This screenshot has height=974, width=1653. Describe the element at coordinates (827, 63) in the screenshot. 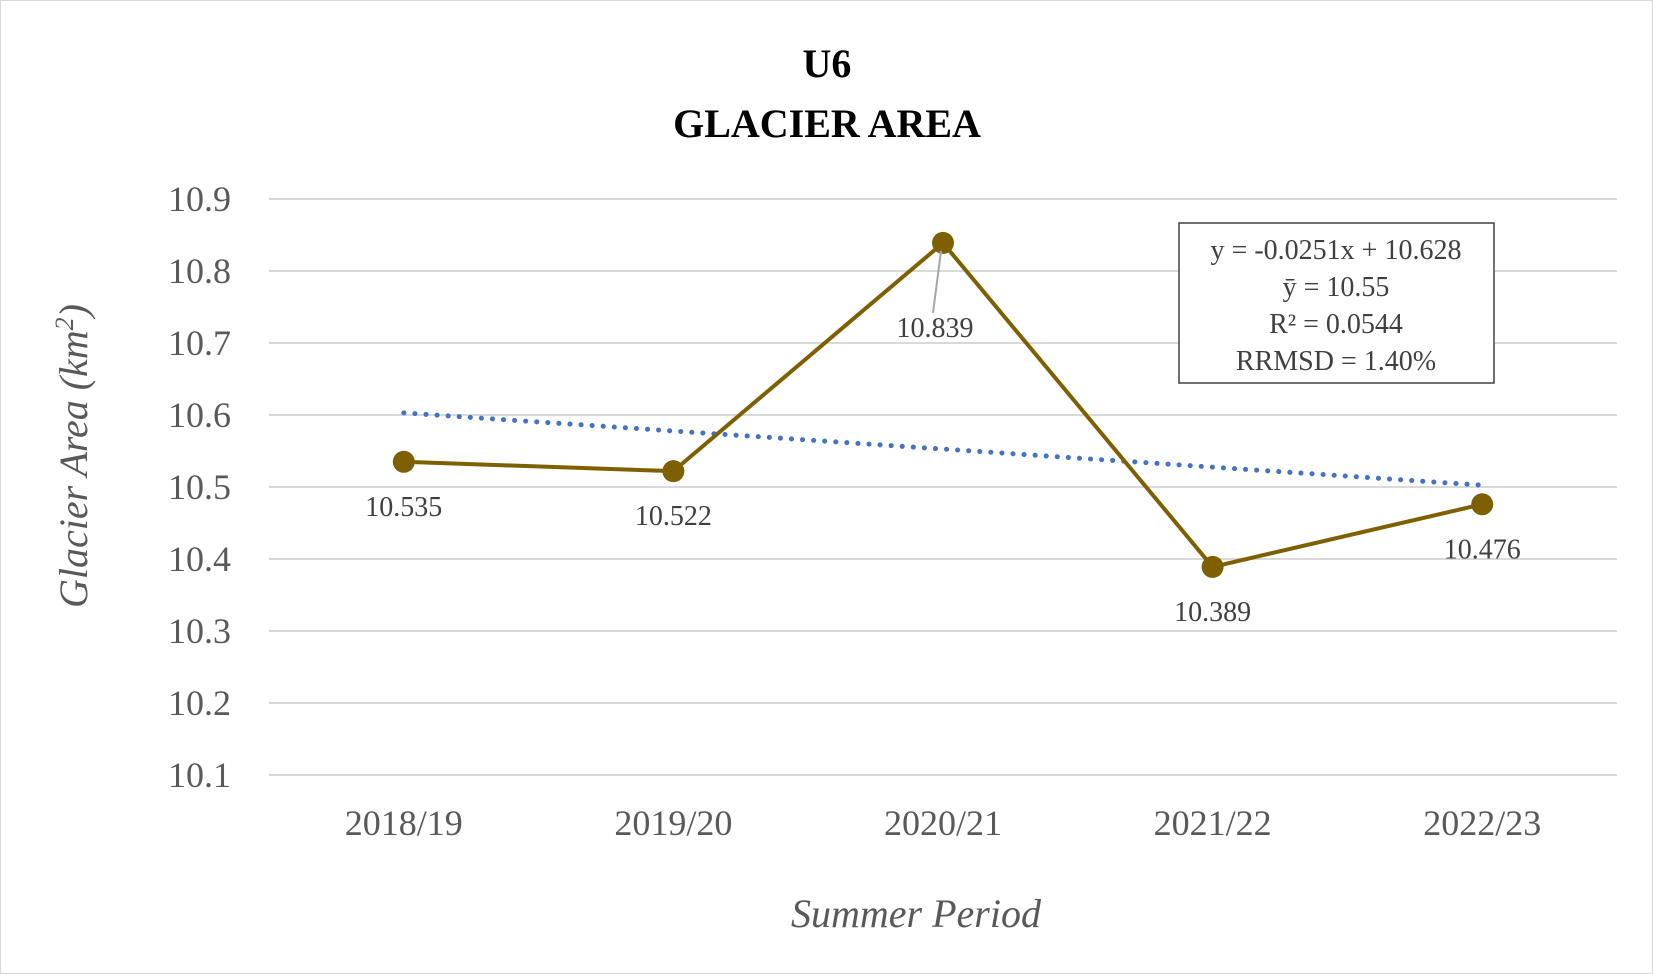

I see `chart-title-line-1: U6` at that location.